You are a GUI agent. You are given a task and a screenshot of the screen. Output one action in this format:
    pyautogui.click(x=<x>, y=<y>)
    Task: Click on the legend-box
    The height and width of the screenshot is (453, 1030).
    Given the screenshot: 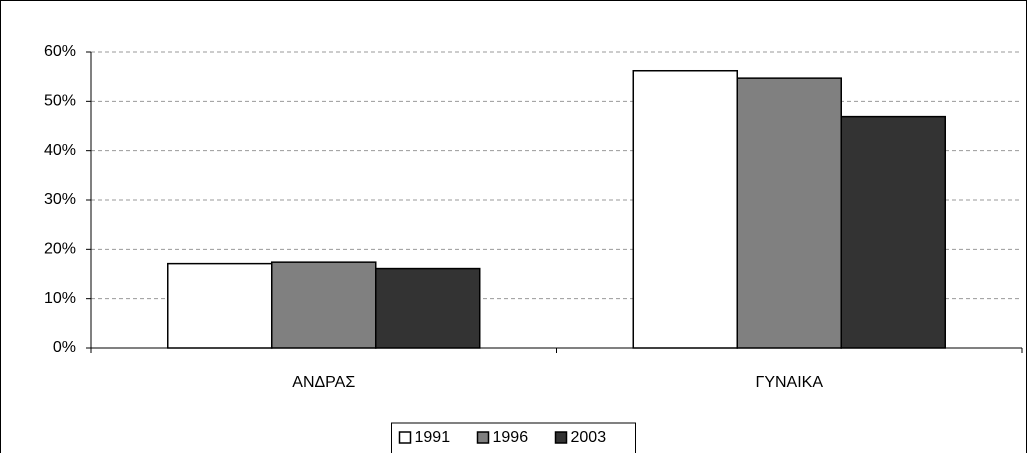 What is the action you would take?
    pyautogui.click(x=513, y=437)
    